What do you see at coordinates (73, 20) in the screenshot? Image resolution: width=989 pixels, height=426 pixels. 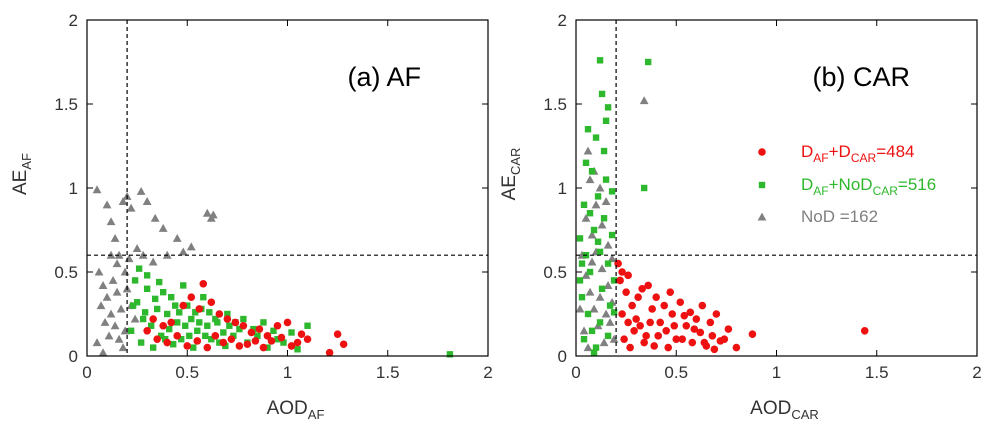 I see `y-tick-label: 2` at bounding box center [73, 20].